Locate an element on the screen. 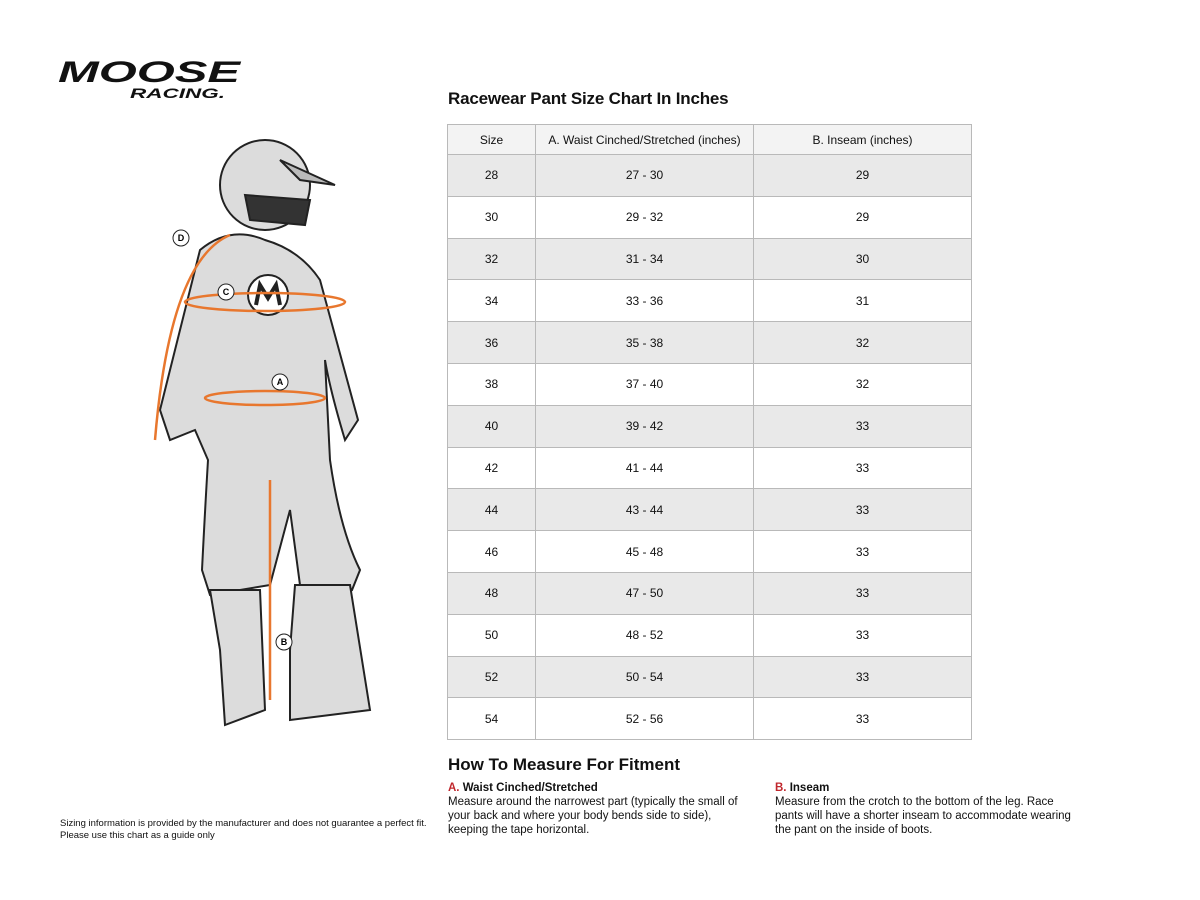 This screenshot has height=900, width=1200. size-cell: 44 is located at coordinates (491, 510).